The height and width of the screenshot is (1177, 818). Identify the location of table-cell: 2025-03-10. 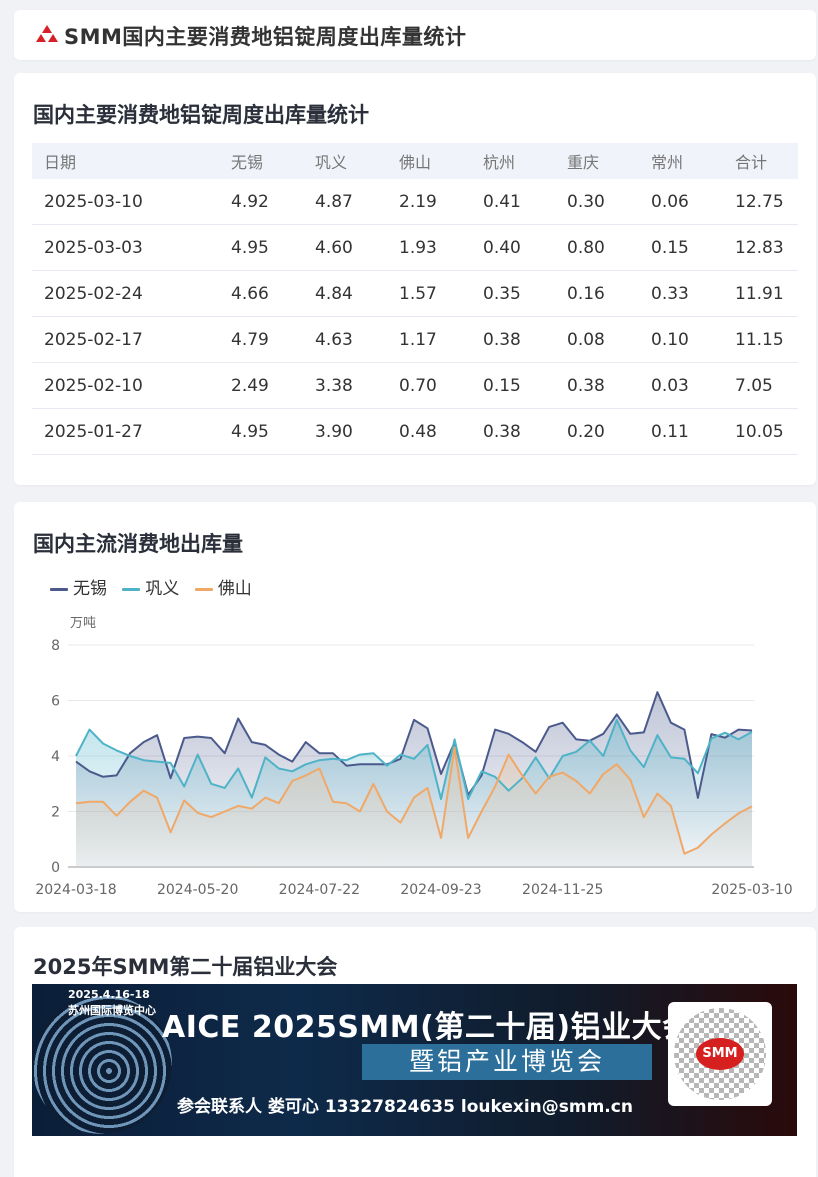
(131, 202).